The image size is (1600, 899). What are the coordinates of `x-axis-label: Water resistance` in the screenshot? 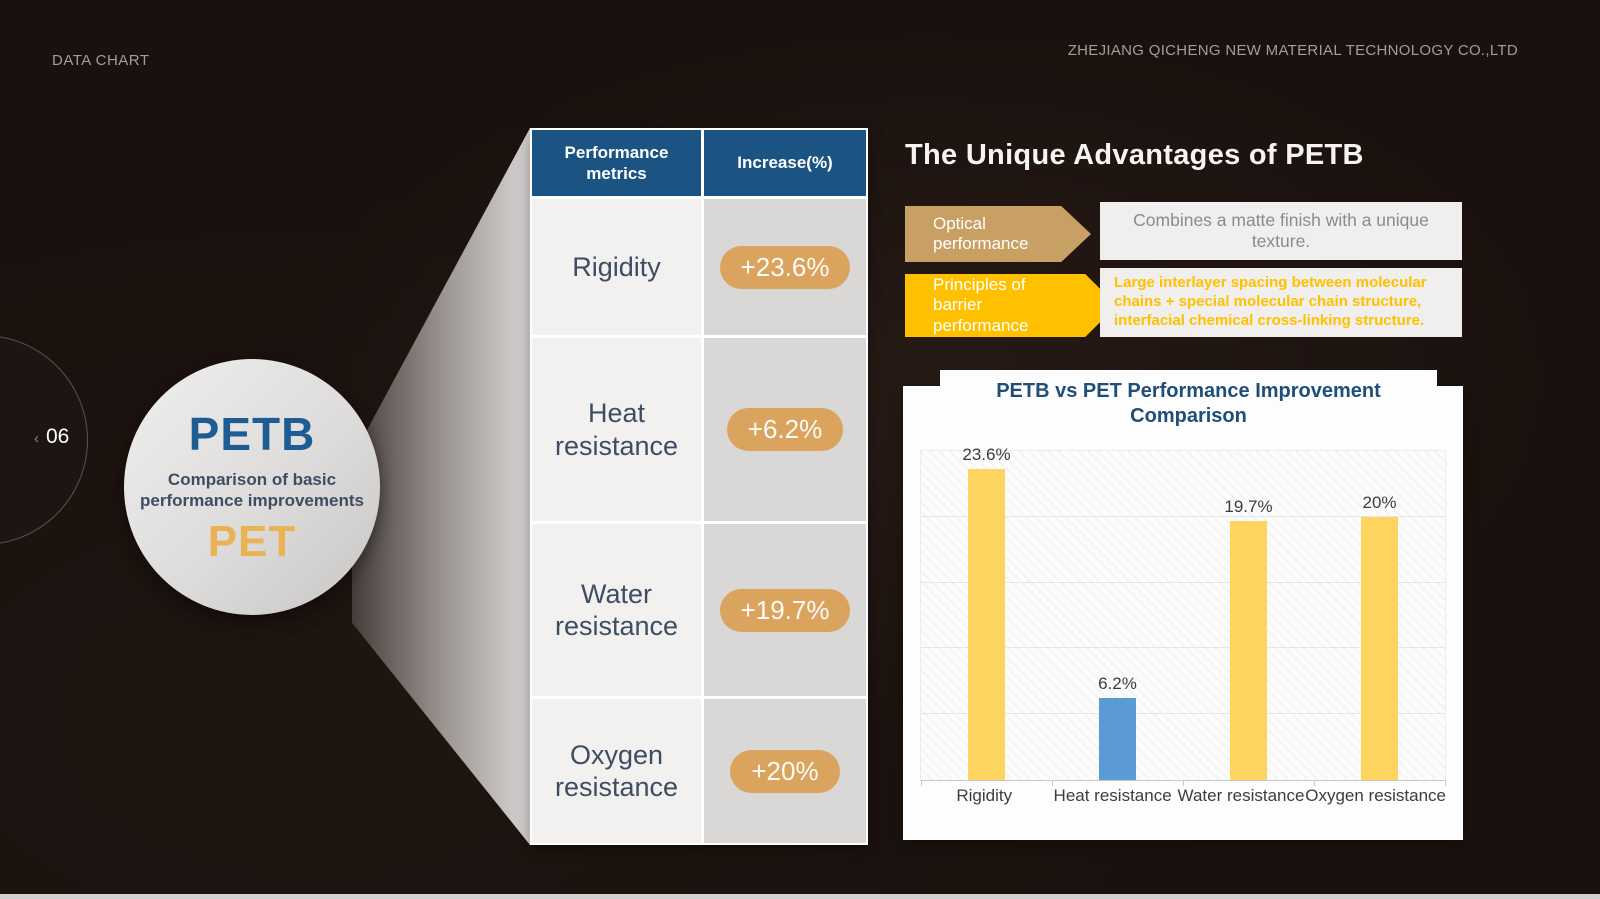 It's located at (1241, 795).